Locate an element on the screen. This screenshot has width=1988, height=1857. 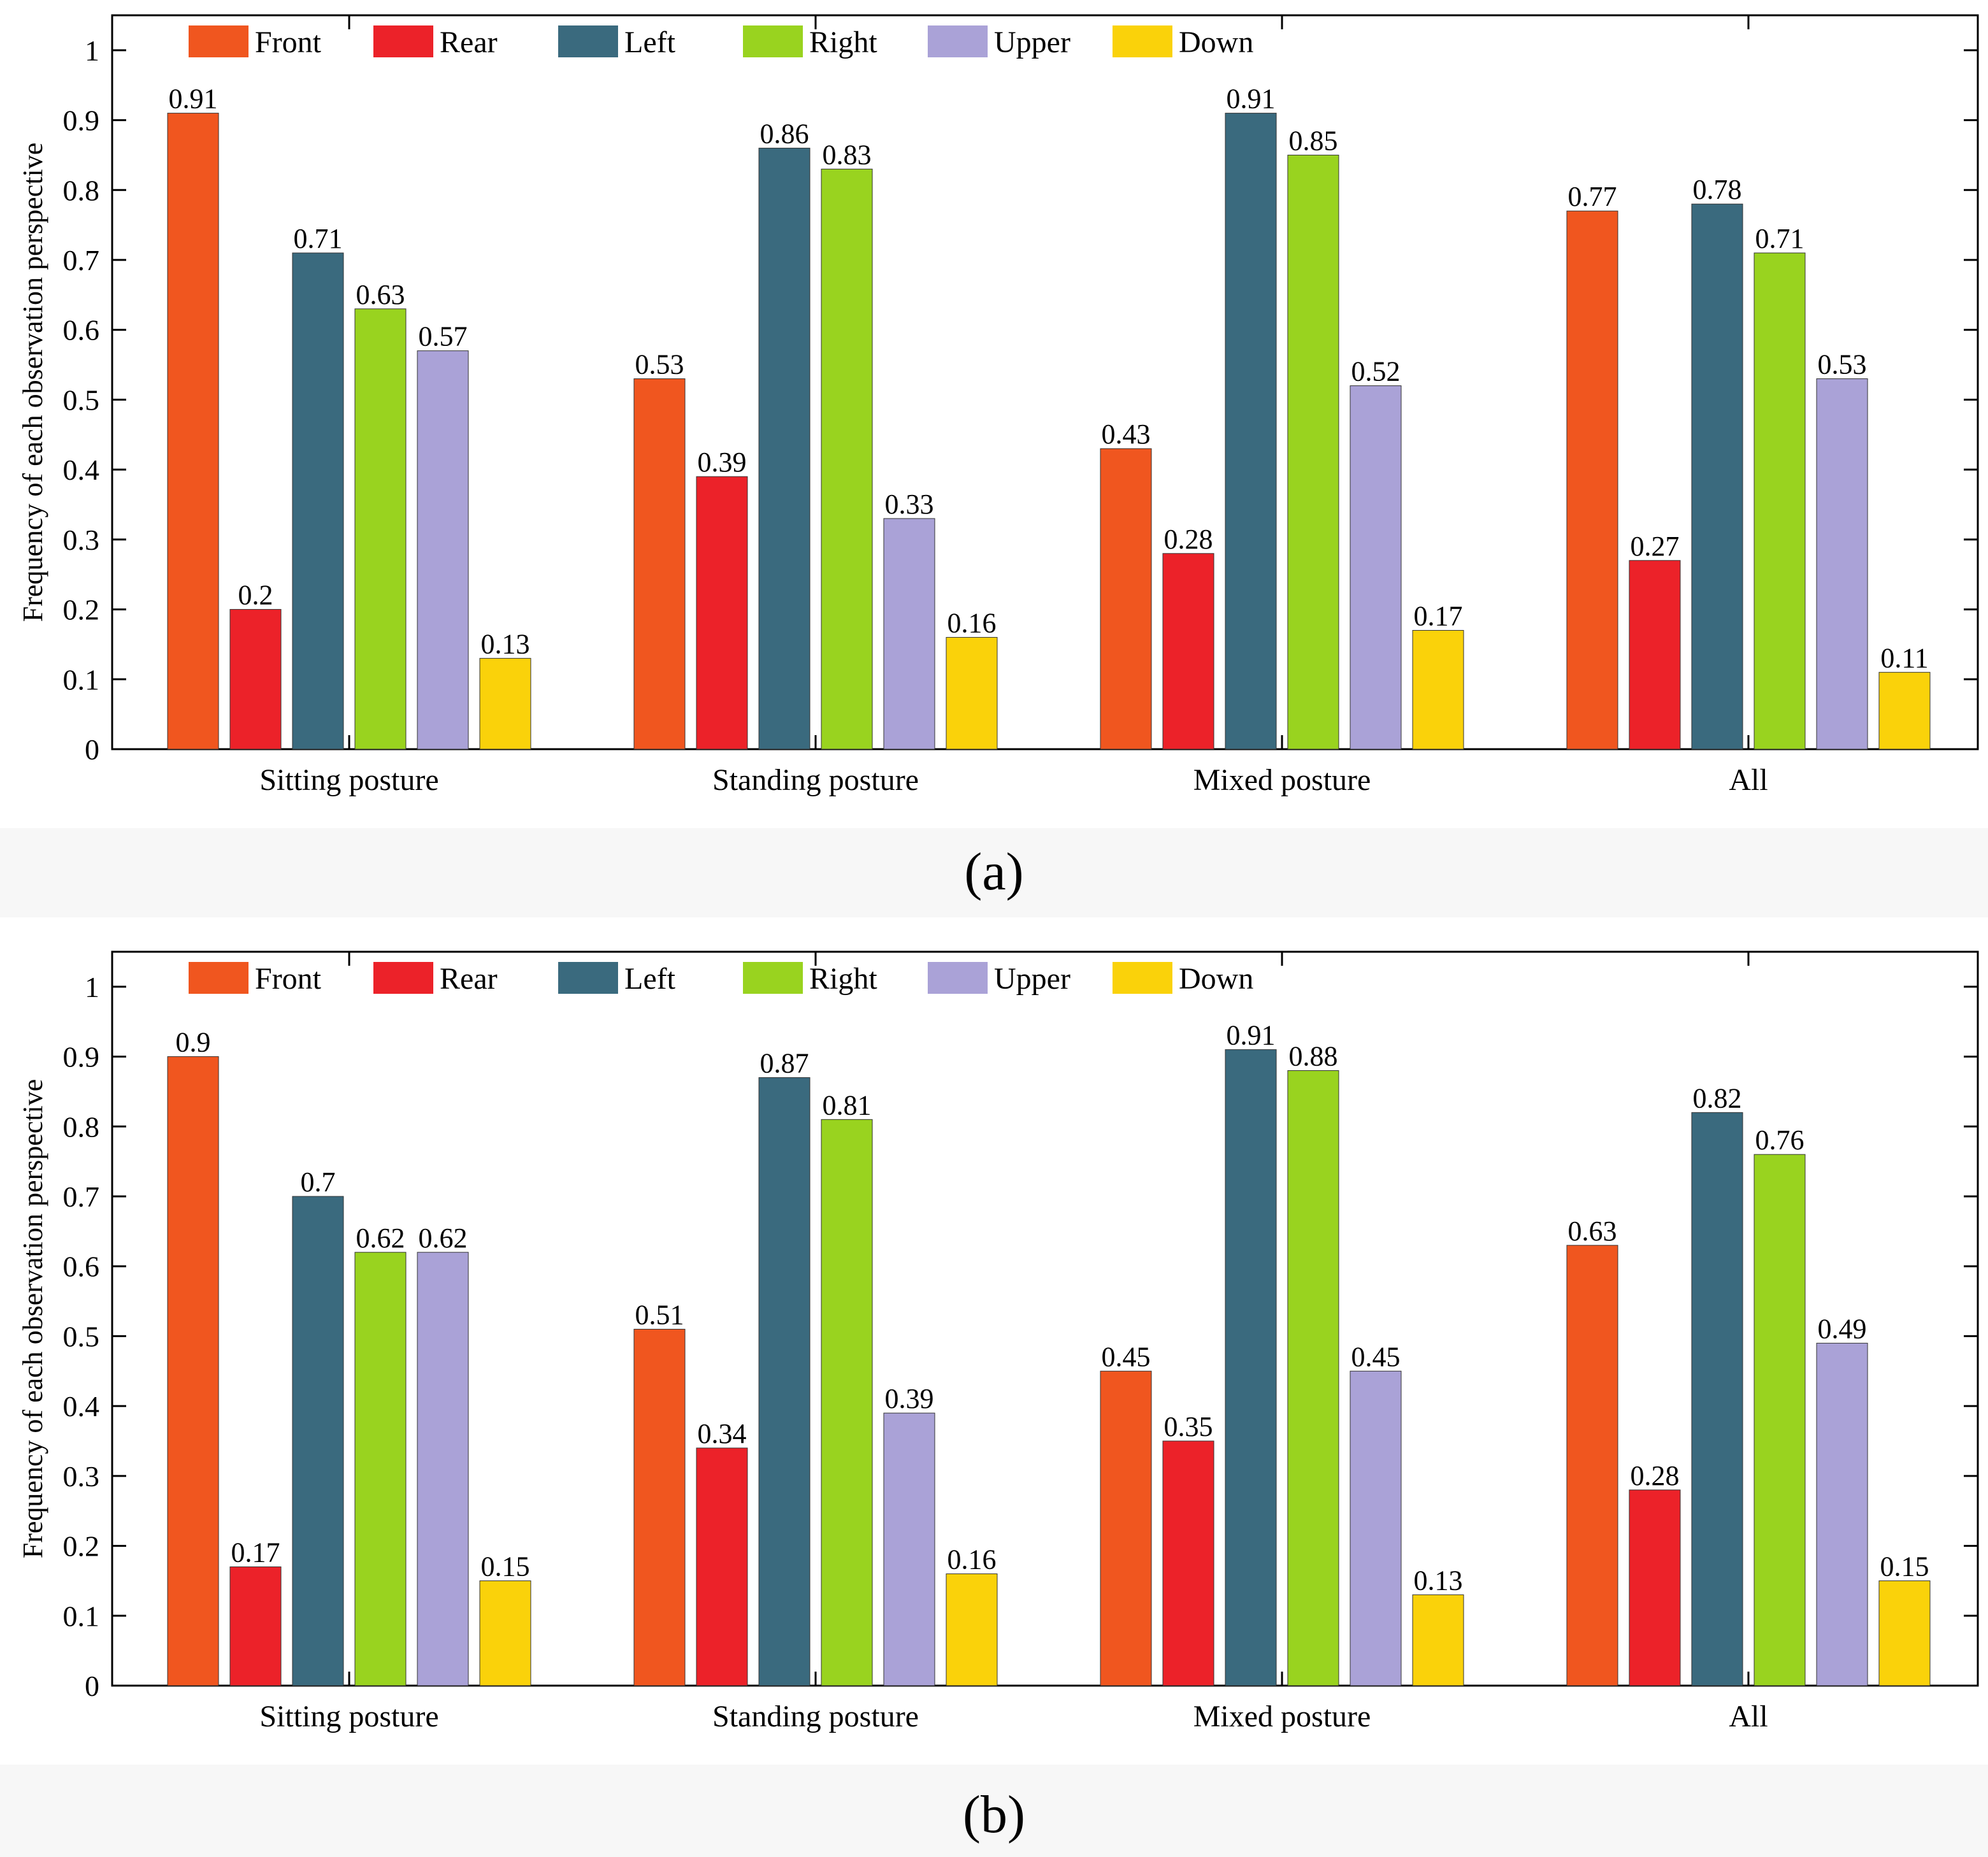
data-label: 0.43 is located at coordinates (1126, 434).